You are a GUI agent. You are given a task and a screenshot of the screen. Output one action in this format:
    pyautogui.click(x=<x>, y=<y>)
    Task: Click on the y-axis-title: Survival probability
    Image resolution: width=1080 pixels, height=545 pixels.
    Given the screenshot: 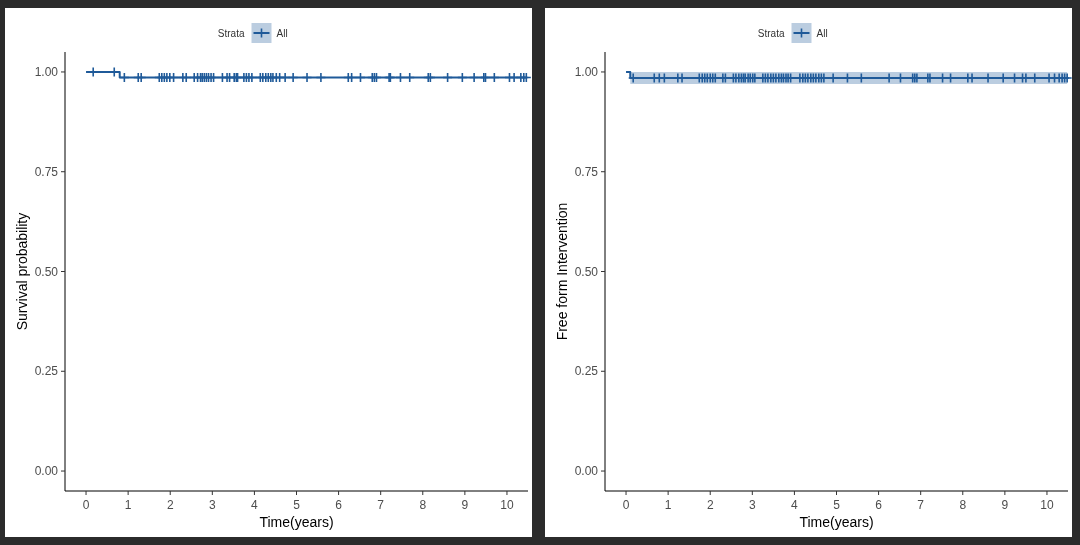 What is the action you would take?
    pyautogui.click(x=22, y=271)
    